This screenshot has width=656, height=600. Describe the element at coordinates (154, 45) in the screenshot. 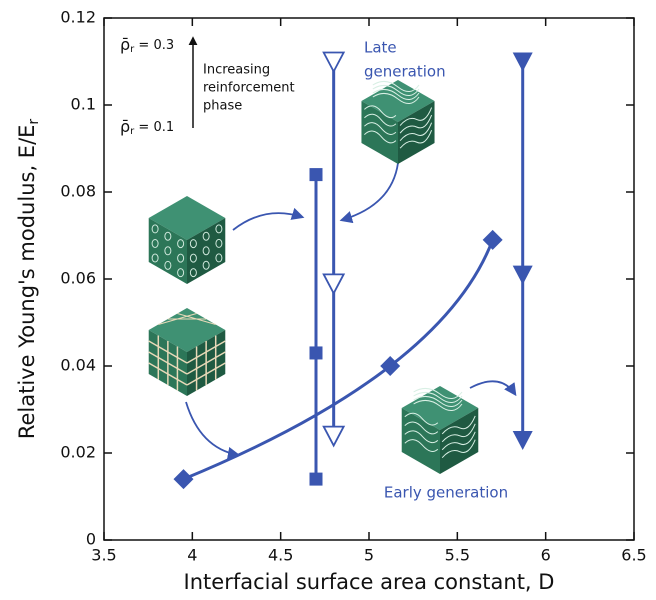

I see `rho-value: = 0.3` at that location.